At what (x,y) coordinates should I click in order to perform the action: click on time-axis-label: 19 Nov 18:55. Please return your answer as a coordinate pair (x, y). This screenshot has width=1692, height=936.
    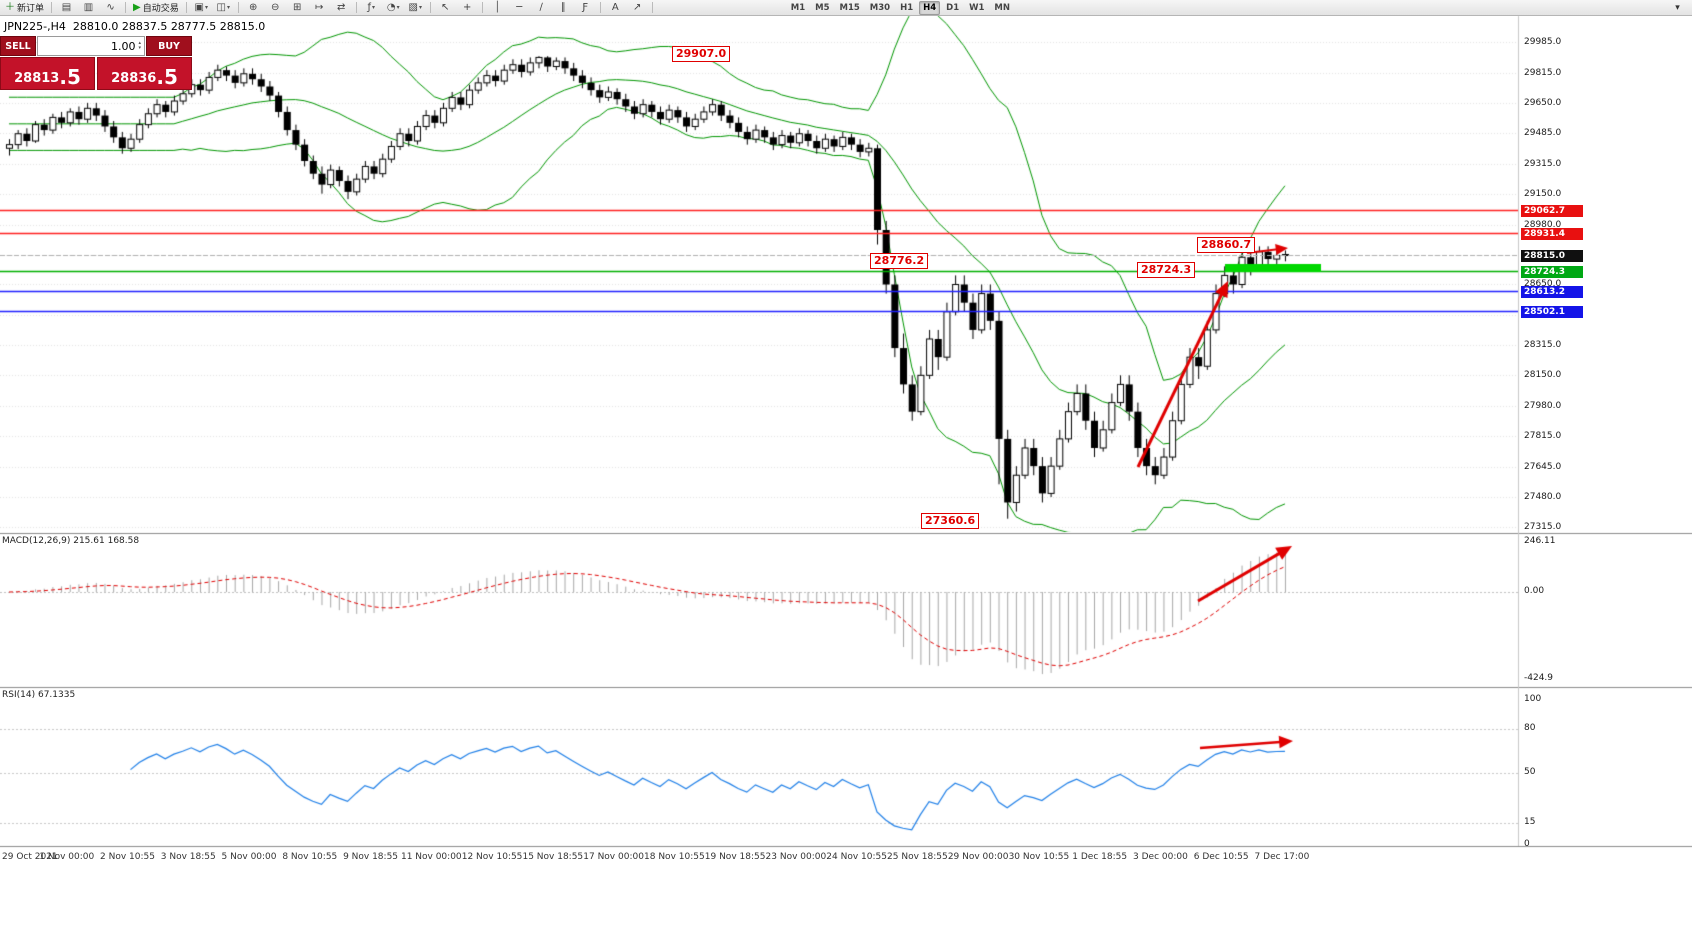
    Looking at the image, I should click on (735, 857).